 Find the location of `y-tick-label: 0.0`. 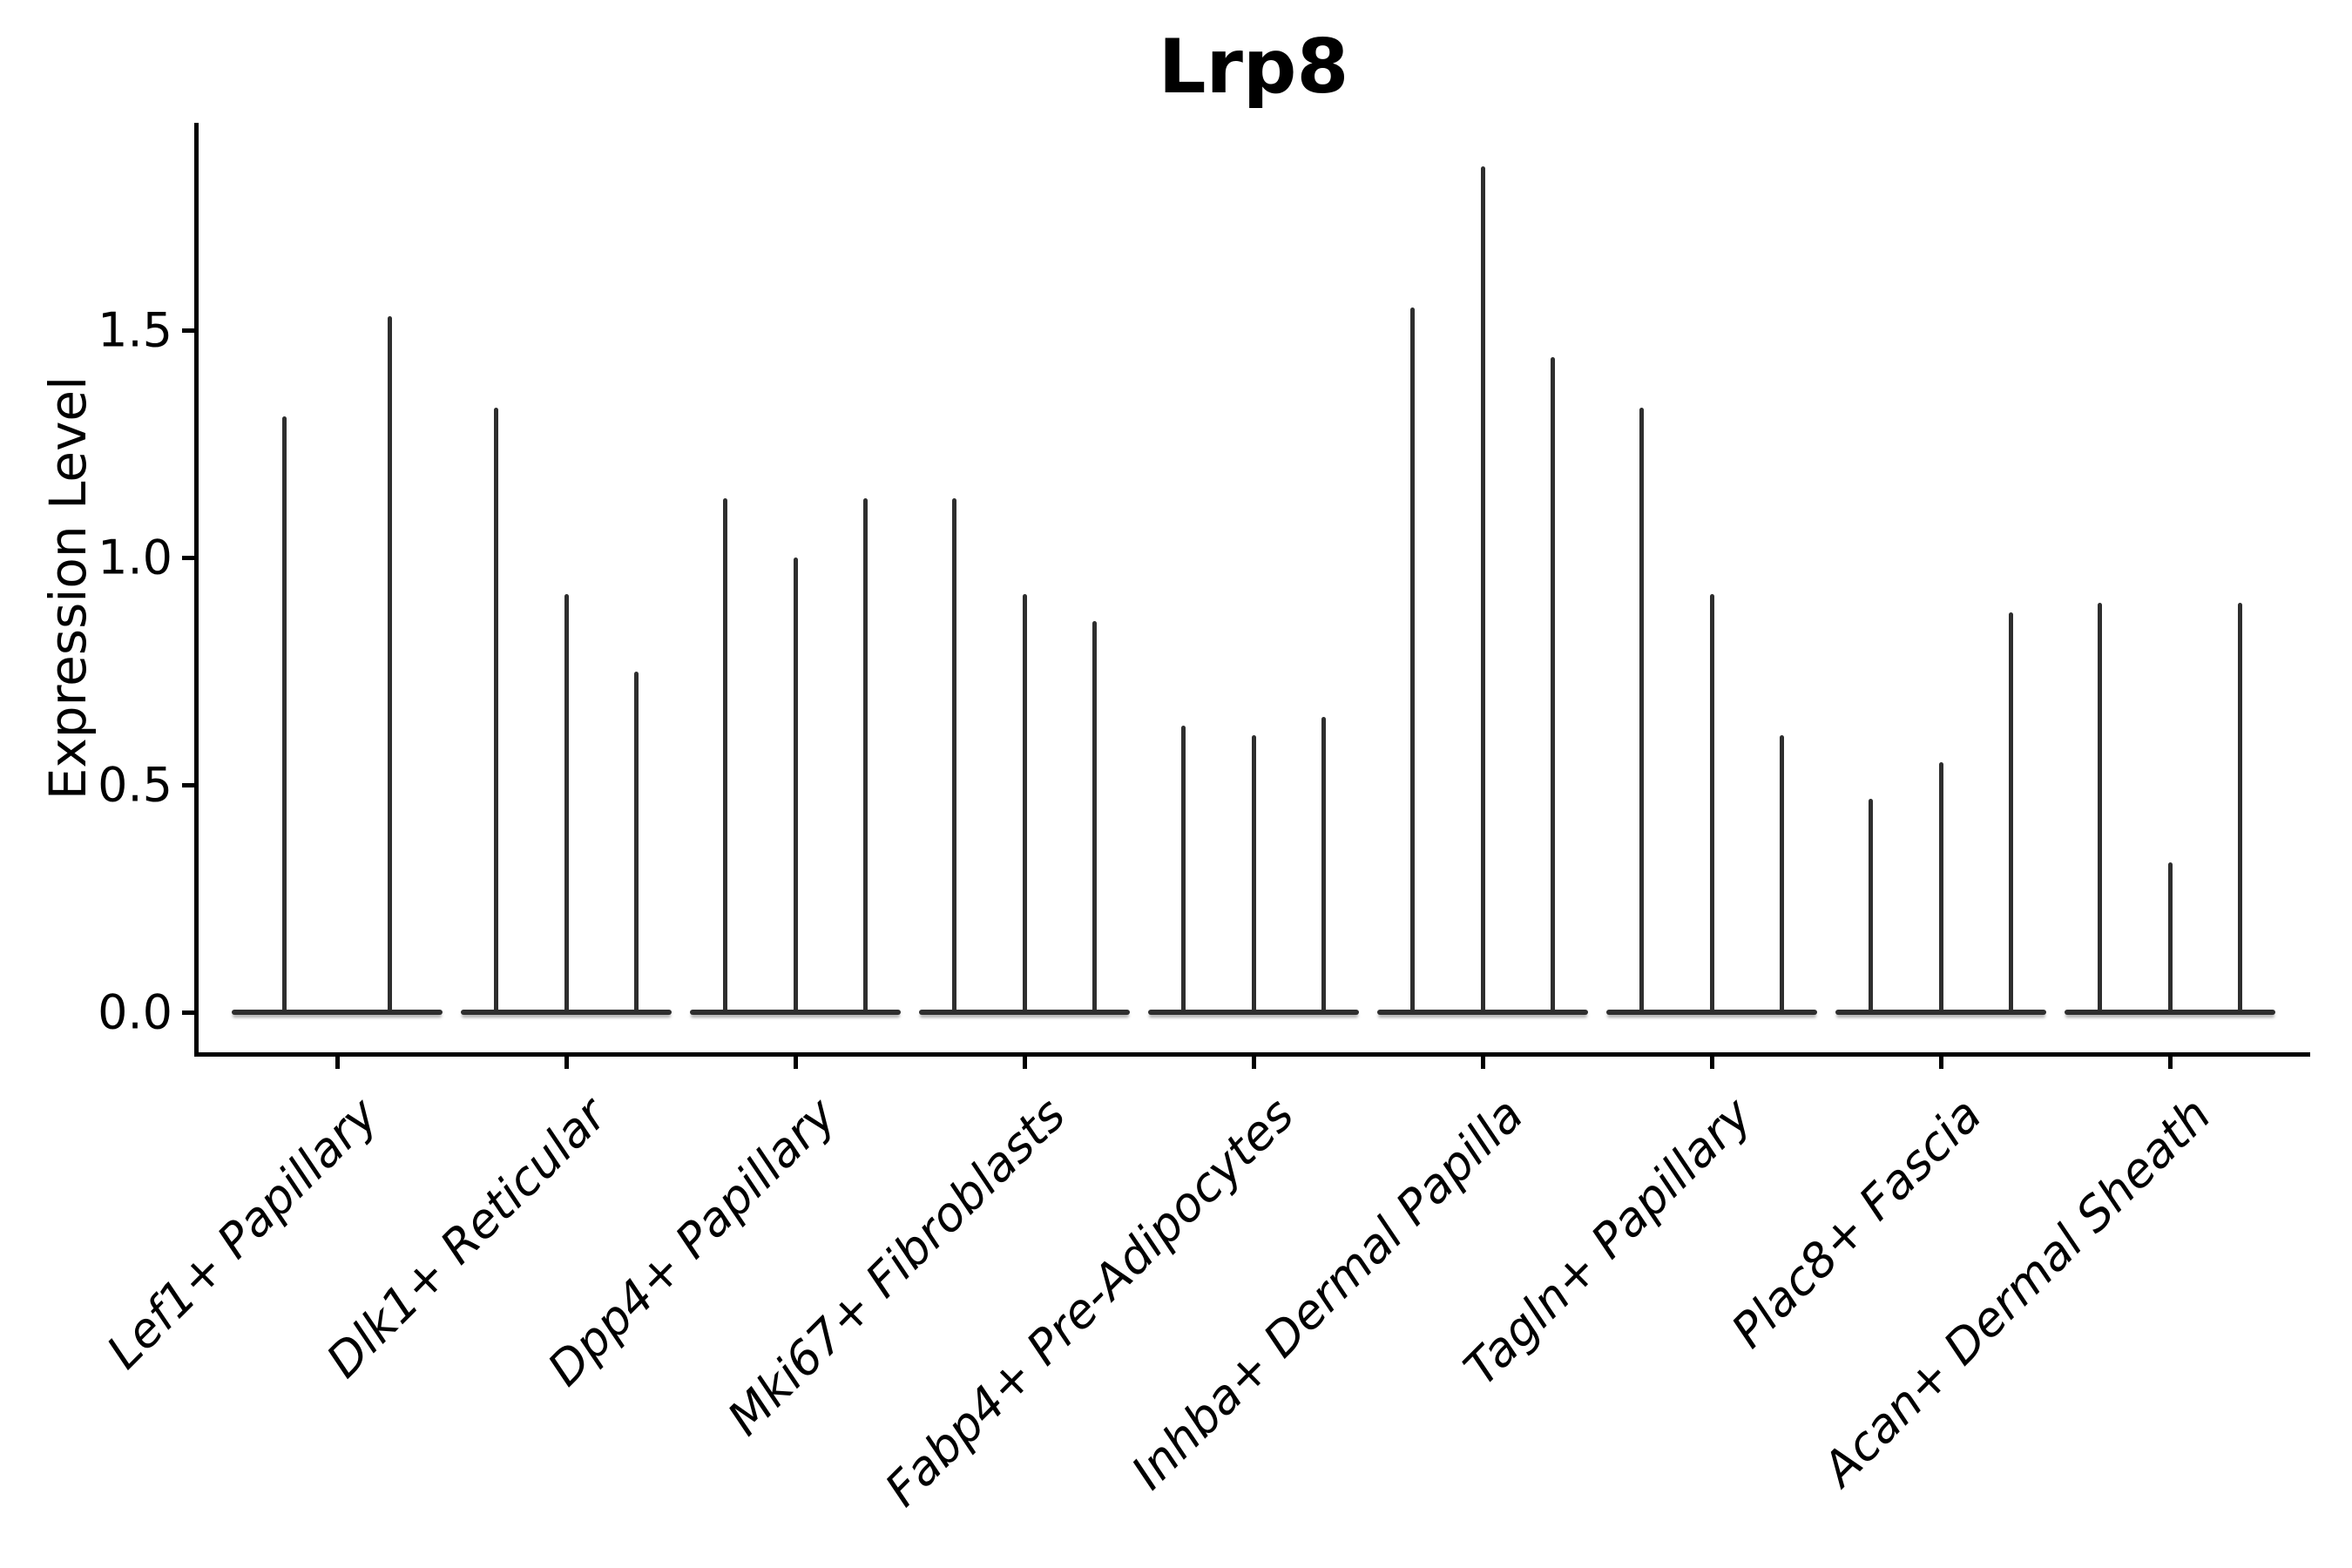

y-tick-label: 0.0 is located at coordinates (135, 1012).